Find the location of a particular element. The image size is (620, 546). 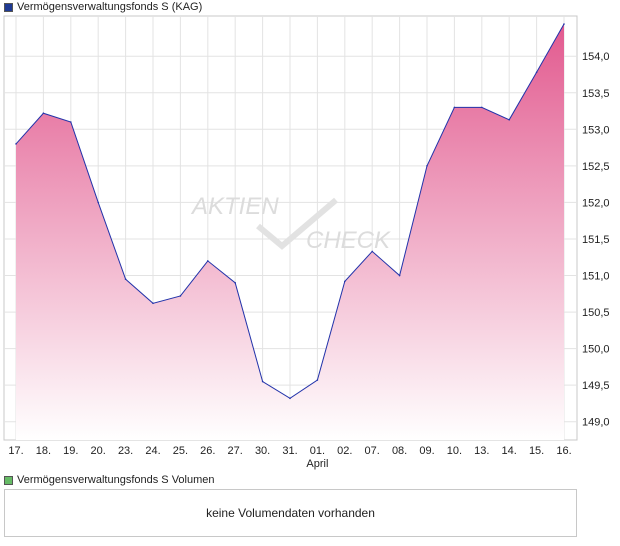

watermark-line2: CHECK is located at coordinates (348, 240).